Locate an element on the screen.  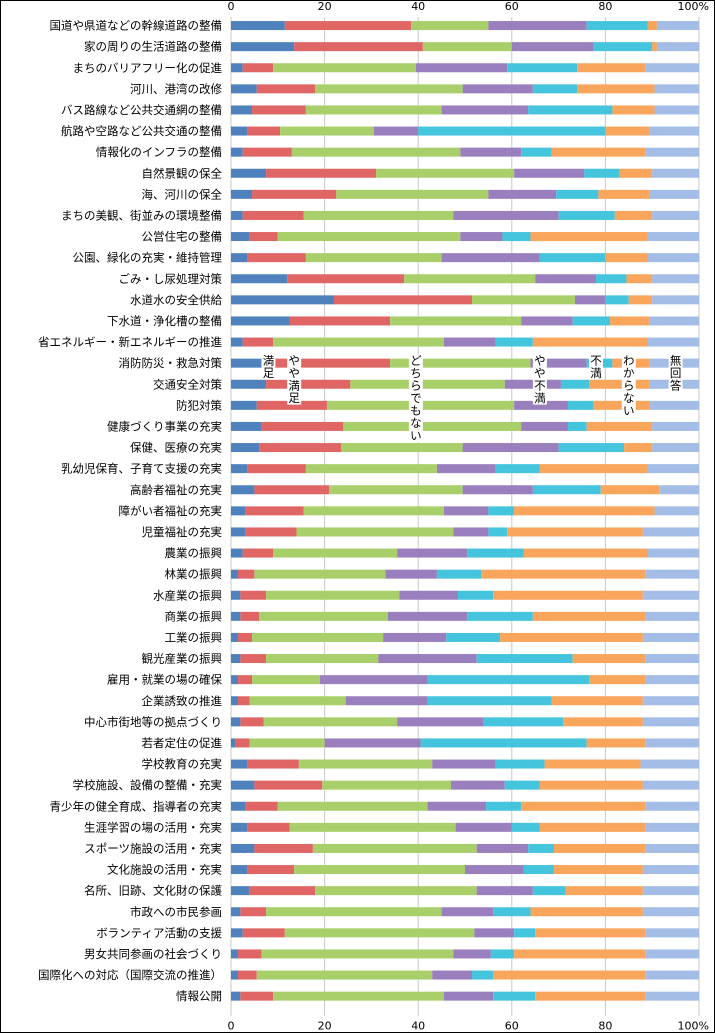
category-label: 下水道・浄化槽の整備 is located at coordinates (164, 321).